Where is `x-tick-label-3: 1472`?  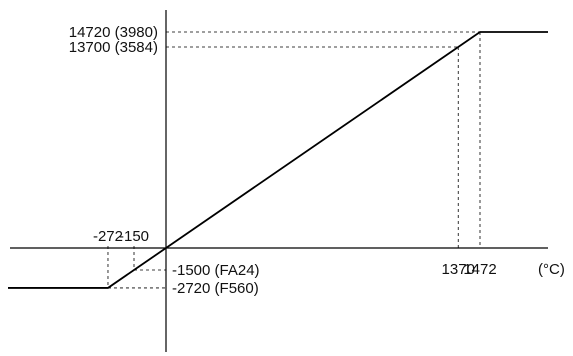
x-tick-label-3: 1472 is located at coordinates (479, 269).